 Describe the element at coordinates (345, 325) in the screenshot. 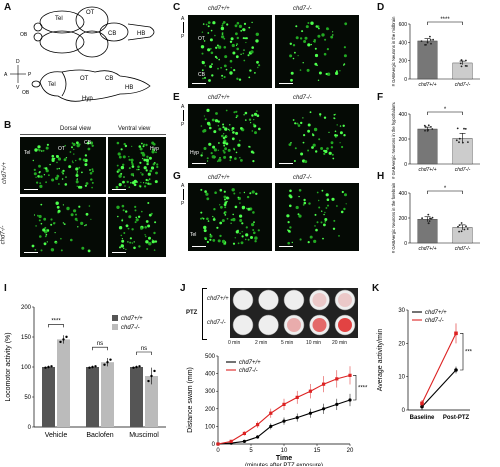

I see `swim-trace` at that location.